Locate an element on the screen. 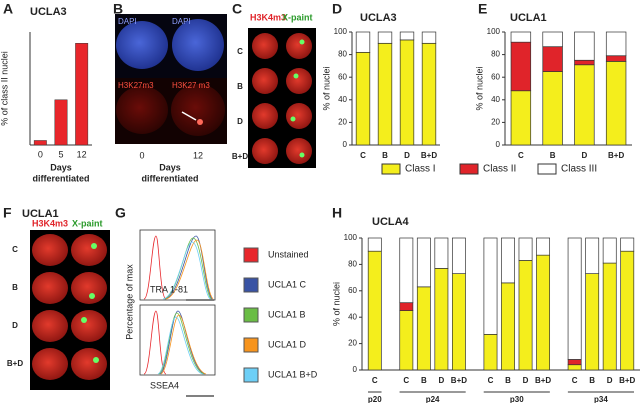 This screenshot has width=644, height=403. group-label: p30 is located at coordinates (517, 399).